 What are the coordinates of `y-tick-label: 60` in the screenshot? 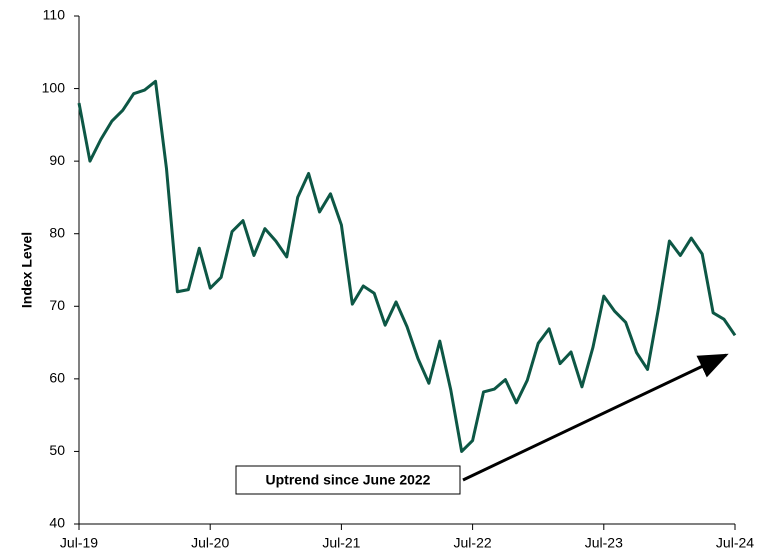 It's located at (57, 378).